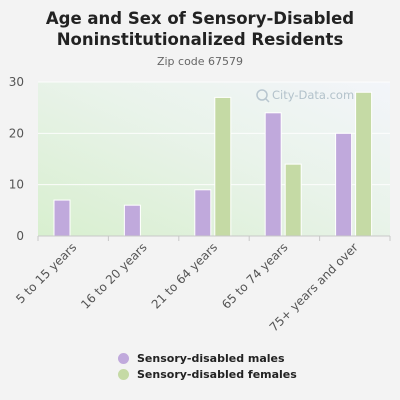 This screenshot has width=400, height=400. I want to click on y-tick-label: 30, so click(16, 82).